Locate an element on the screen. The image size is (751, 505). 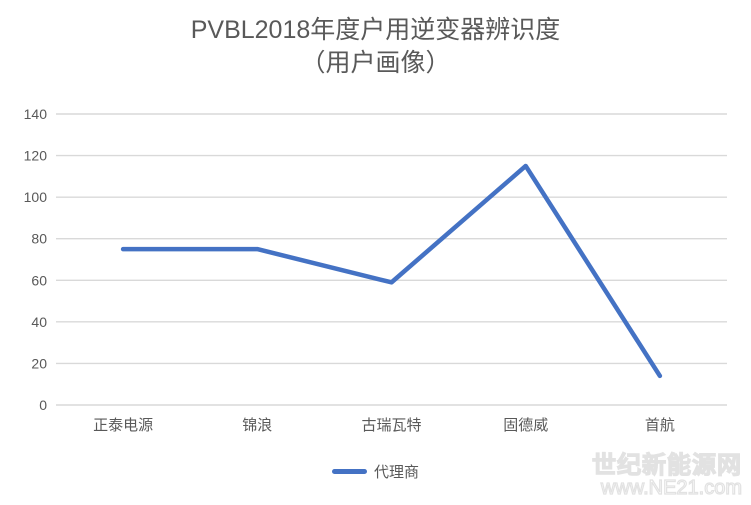
y-axis-tick-label: 60 is located at coordinates (39, 280).